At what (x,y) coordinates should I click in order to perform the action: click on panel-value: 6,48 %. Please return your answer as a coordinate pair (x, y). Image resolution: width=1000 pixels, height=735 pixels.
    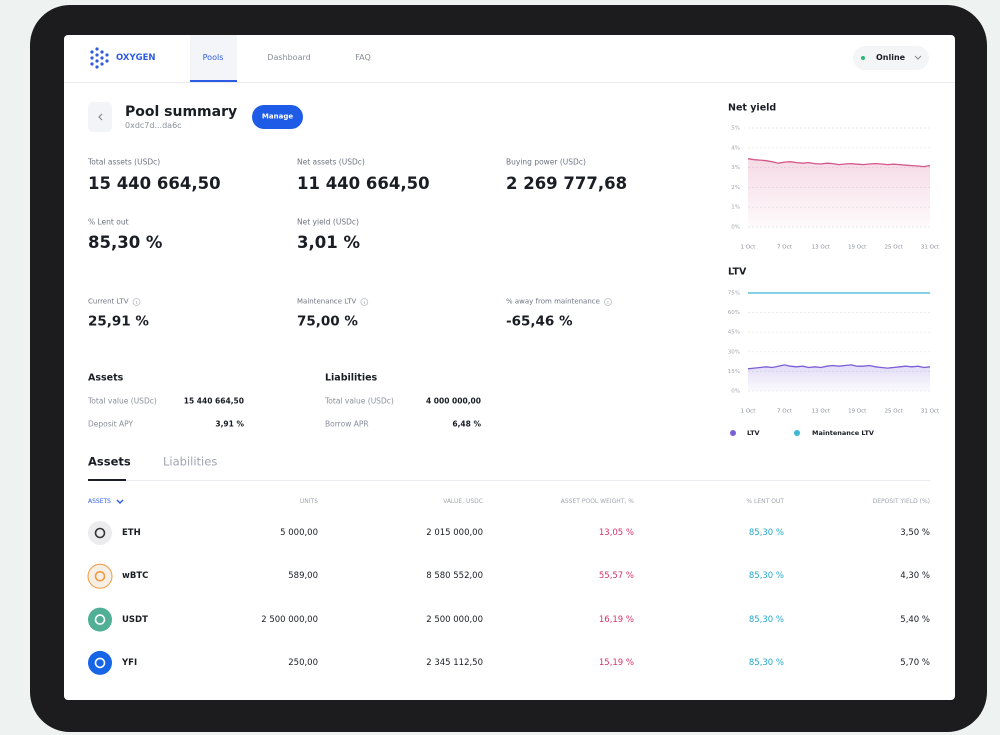
    Looking at the image, I should click on (466, 424).